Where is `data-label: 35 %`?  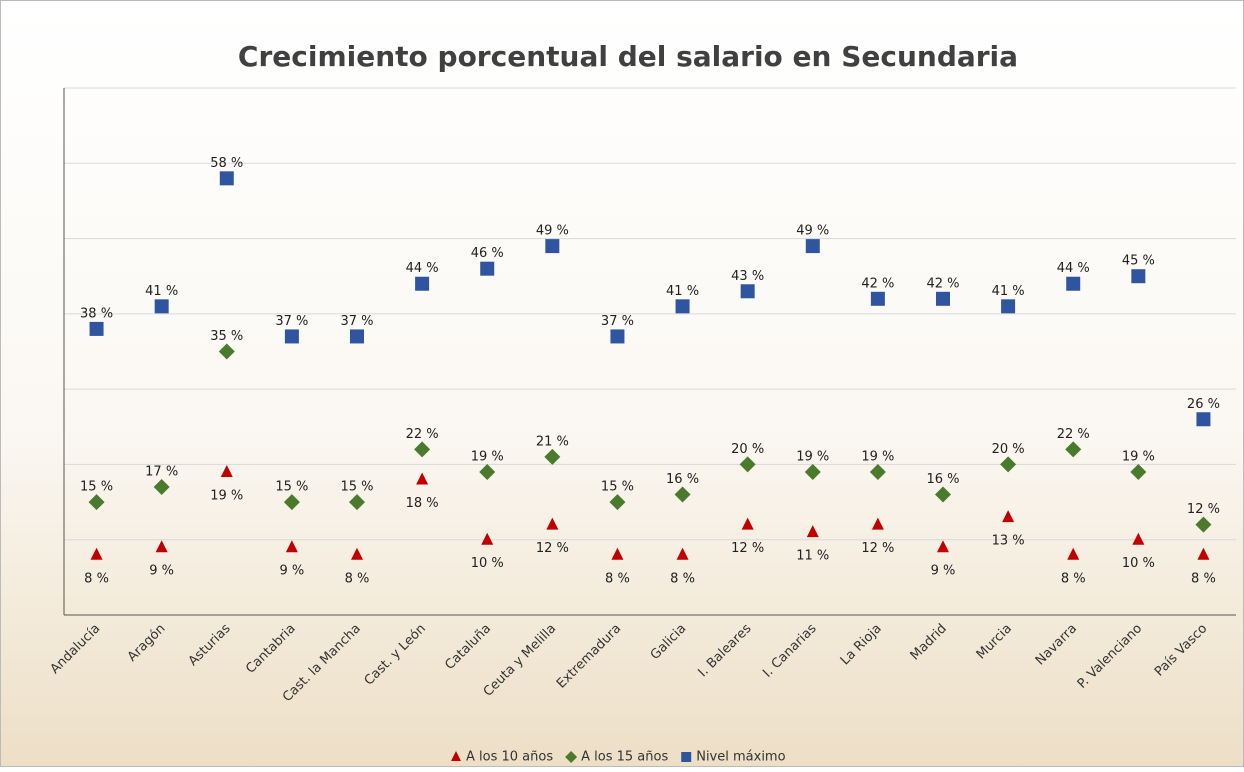 data-label: 35 % is located at coordinates (226, 336).